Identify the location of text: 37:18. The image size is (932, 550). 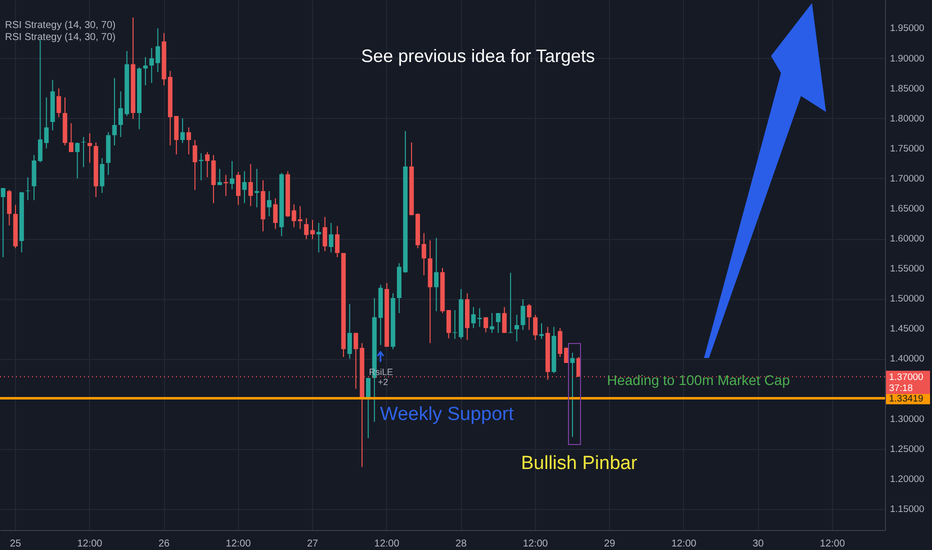
(901, 388).